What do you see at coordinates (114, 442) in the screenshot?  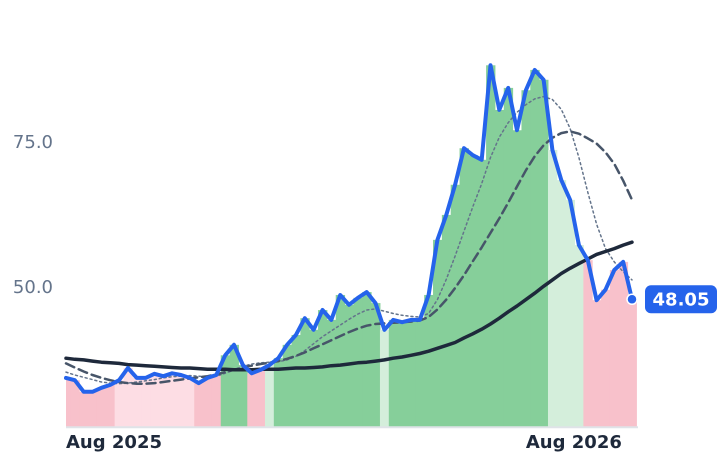 I see `x-tick-label: Aug 2025` at bounding box center [114, 442].